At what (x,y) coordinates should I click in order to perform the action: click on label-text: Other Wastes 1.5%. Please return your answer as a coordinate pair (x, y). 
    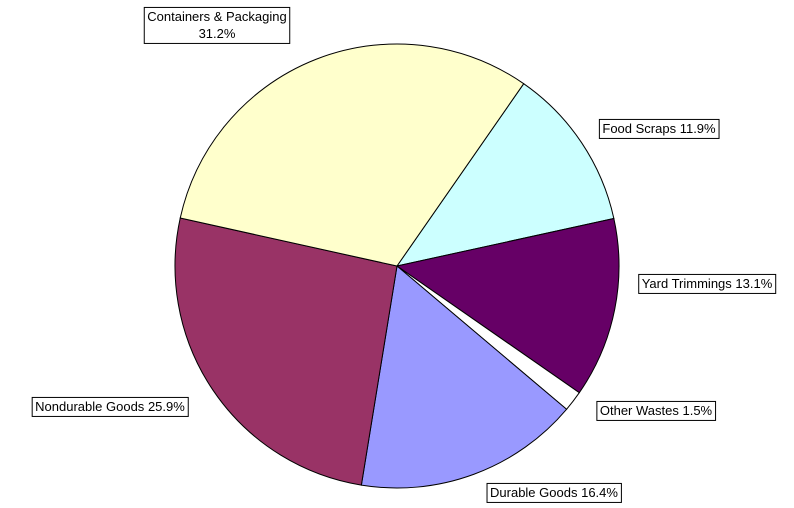
    Looking at the image, I should click on (656, 410).